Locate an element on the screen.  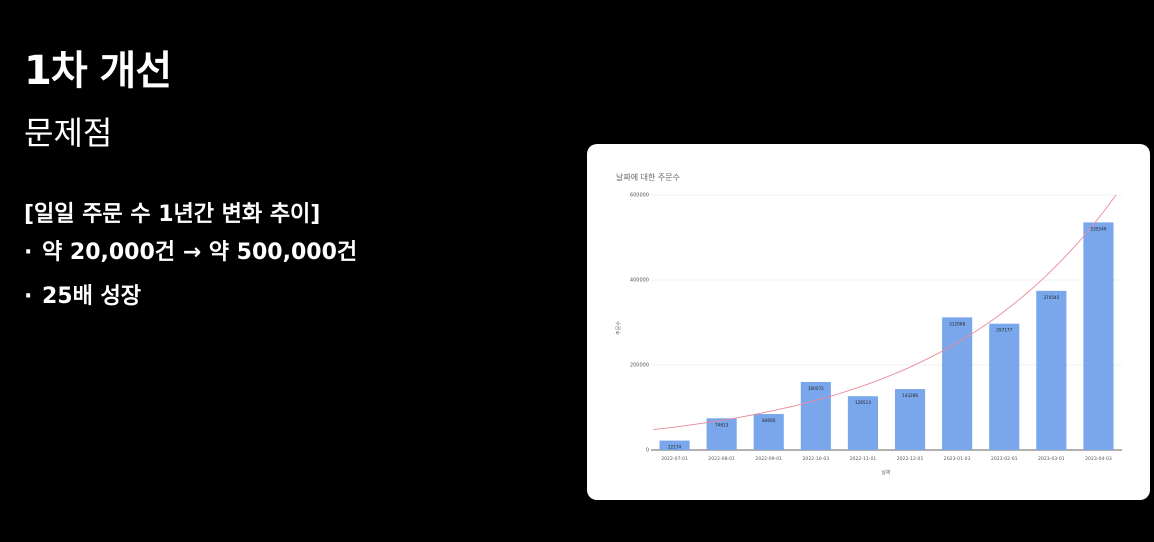
x-tick-label: 2022-07-01 is located at coordinates (674, 459).